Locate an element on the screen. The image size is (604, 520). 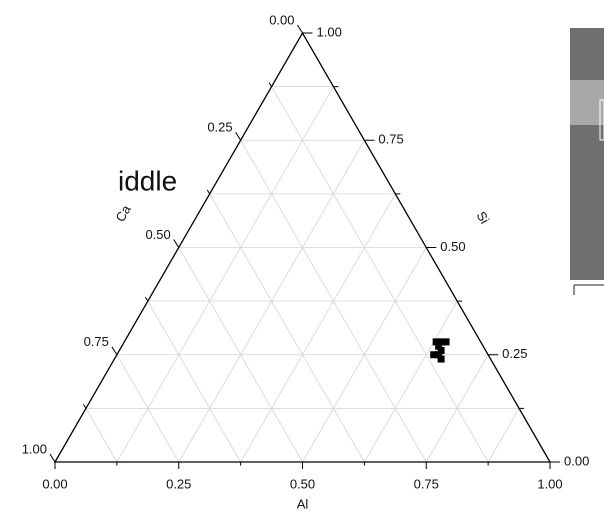
side-image-box is located at coordinates (601, 120).